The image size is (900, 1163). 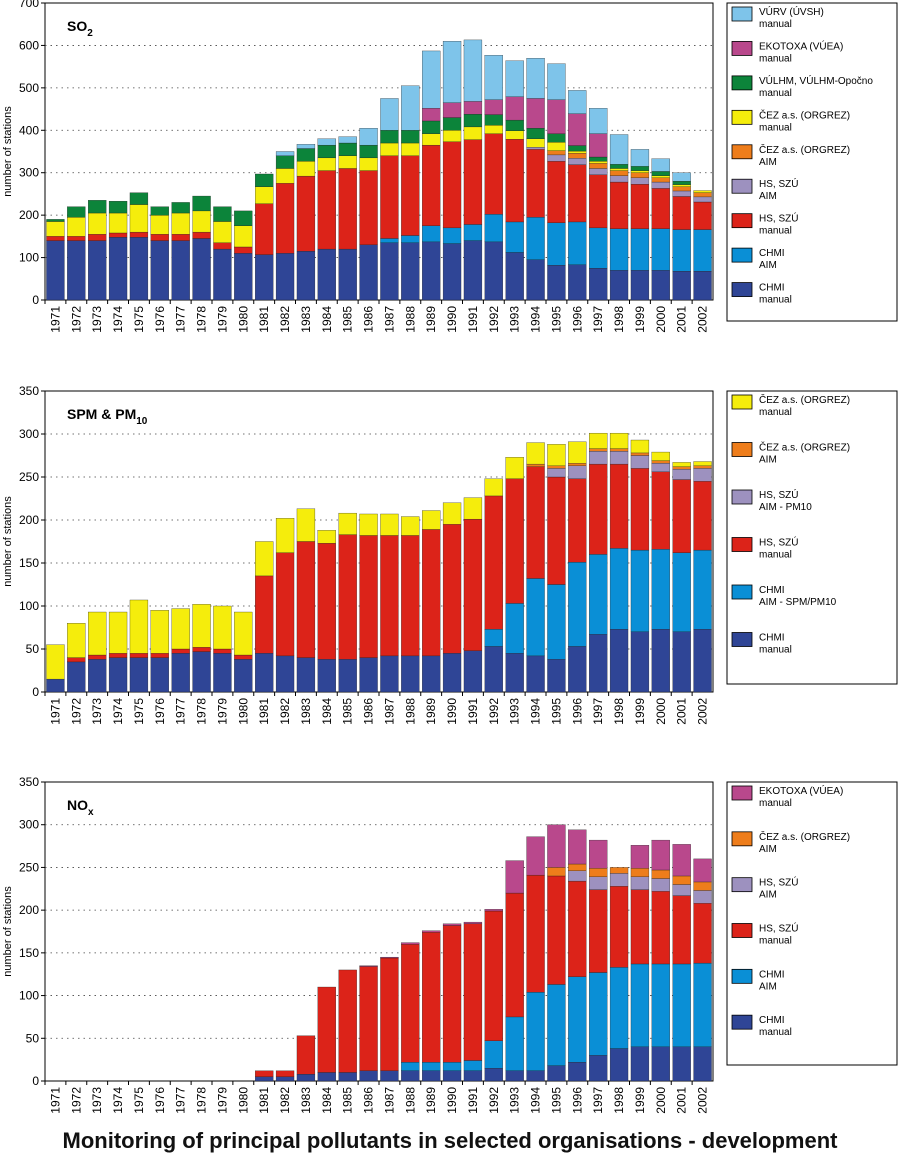 What do you see at coordinates (452, 994) in the screenshot?
I see `bar-hs-szu-manual-1990` at bounding box center [452, 994].